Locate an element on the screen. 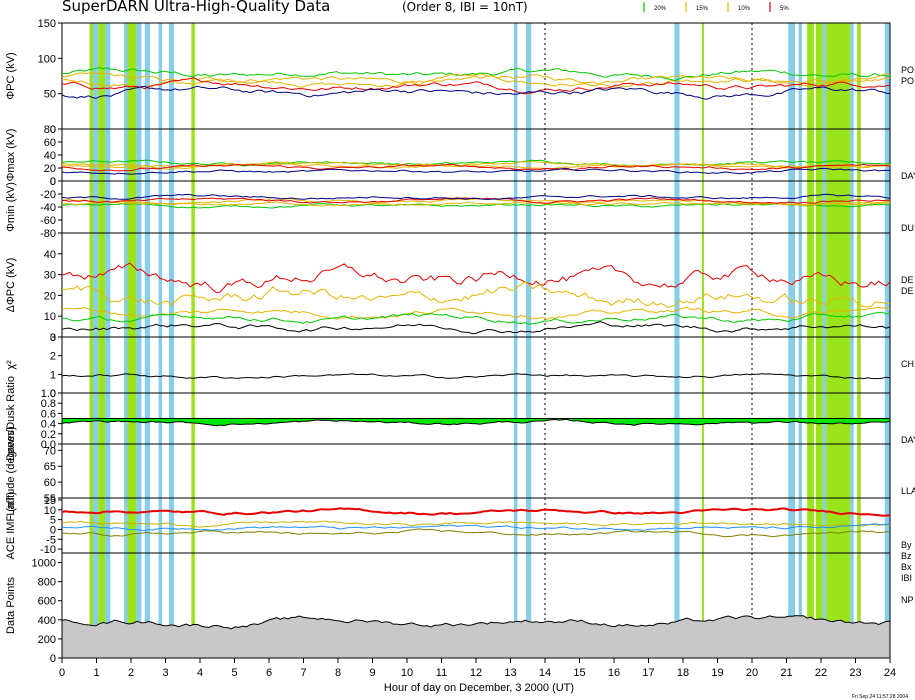 This screenshot has height=700, width=915. xtick-label-5: 5 is located at coordinates (234, 673).